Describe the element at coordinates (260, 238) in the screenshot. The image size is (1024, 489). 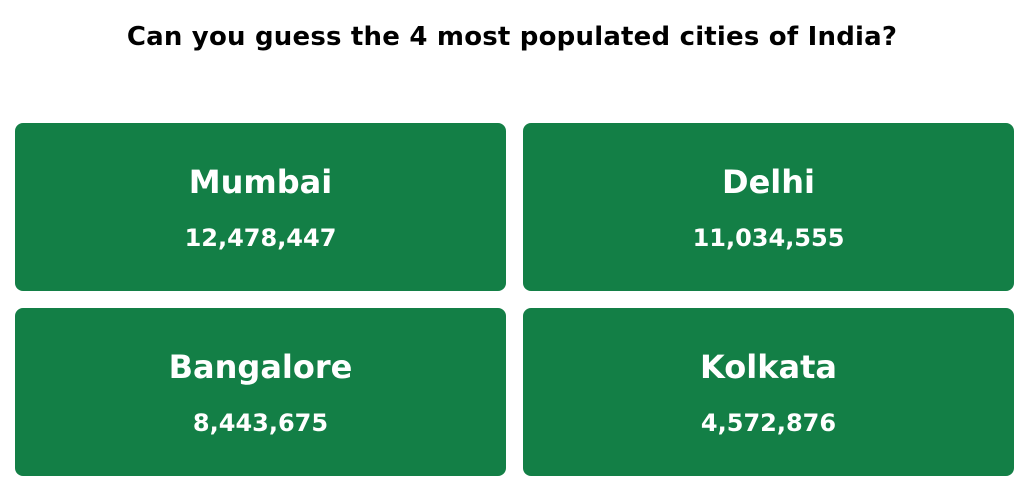
I see `card-population: 12,478,447` at that location.